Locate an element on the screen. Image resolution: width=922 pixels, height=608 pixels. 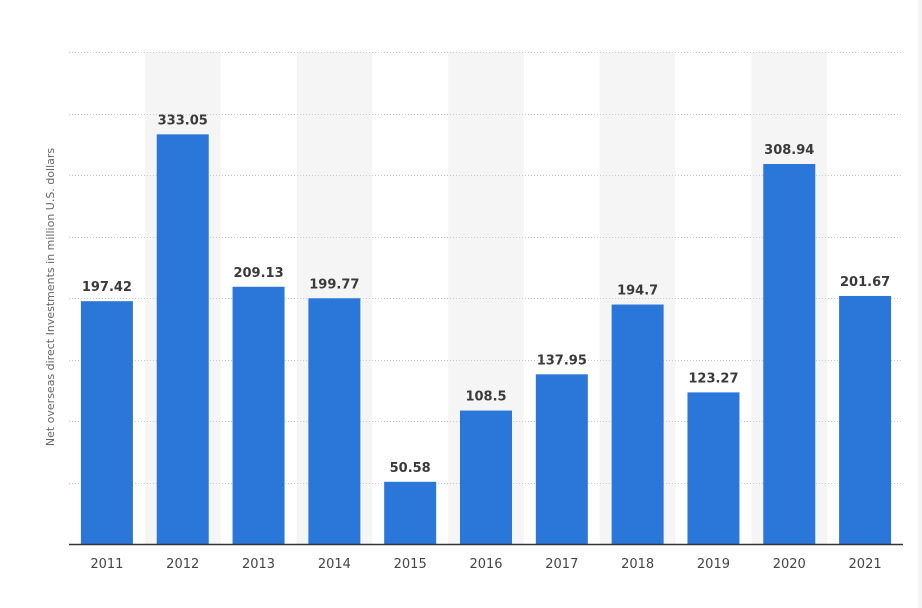
x-tick-label-2019: 2019 is located at coordinates (713, 564).